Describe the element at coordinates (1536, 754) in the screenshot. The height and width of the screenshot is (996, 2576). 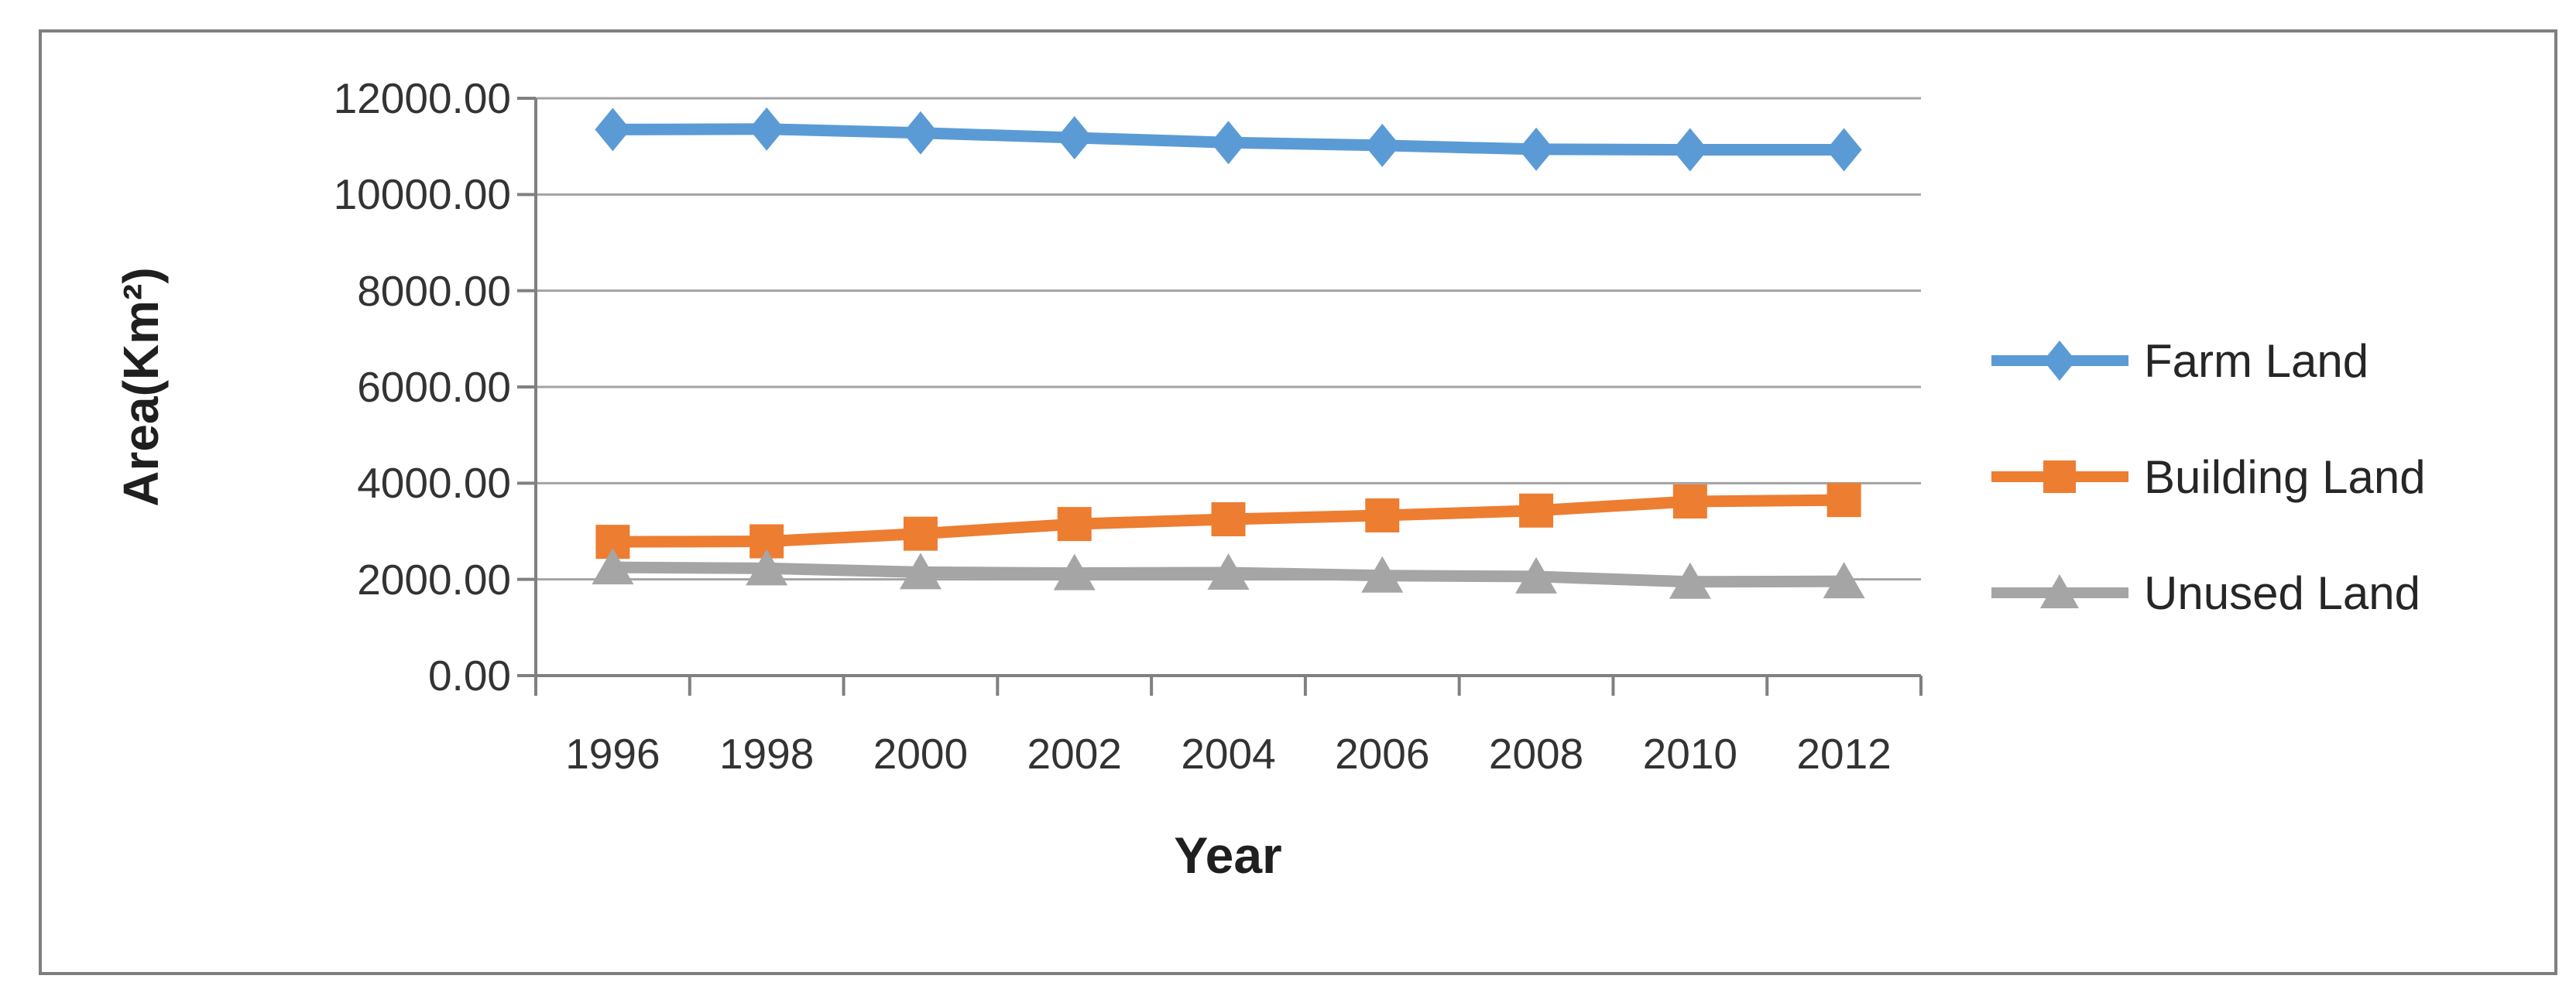
I see `x-tick-label: 2008` at that location.